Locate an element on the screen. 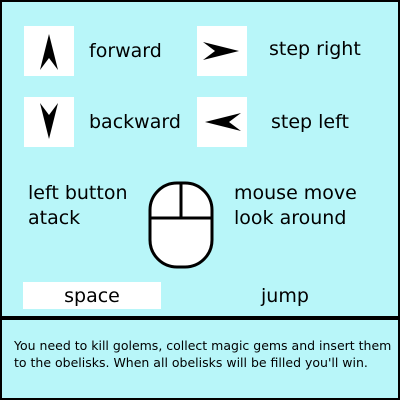 This screenshot has height=400, width=400. arrow-down-icon is located at coordinates (49, 121).